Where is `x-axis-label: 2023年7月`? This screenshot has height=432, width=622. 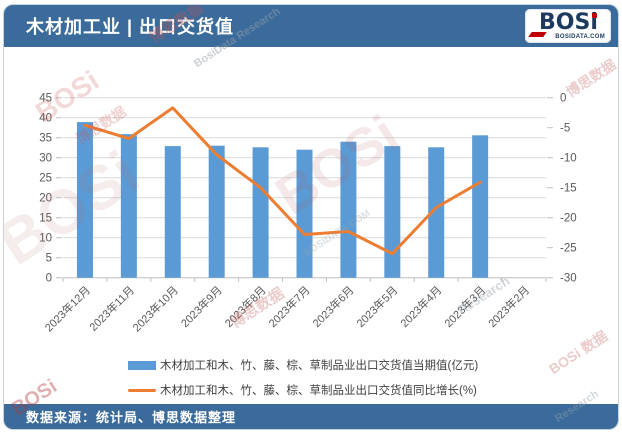 x-axis-label: 2023年7月 is located at coordinates (289, 306).